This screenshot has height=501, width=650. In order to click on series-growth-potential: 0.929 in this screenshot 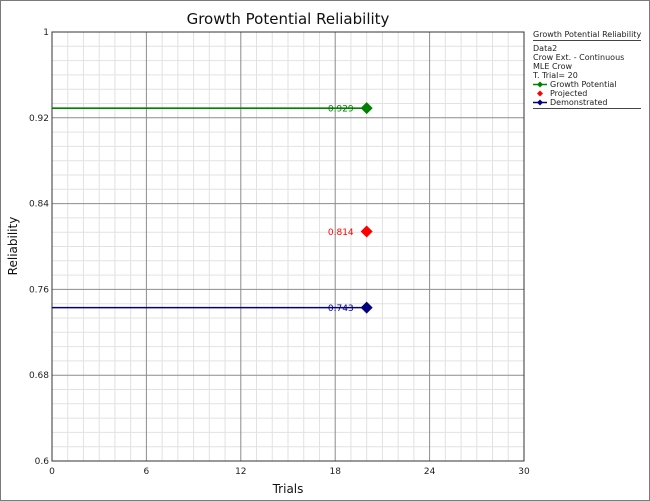, I will do `click(212, 108)`.